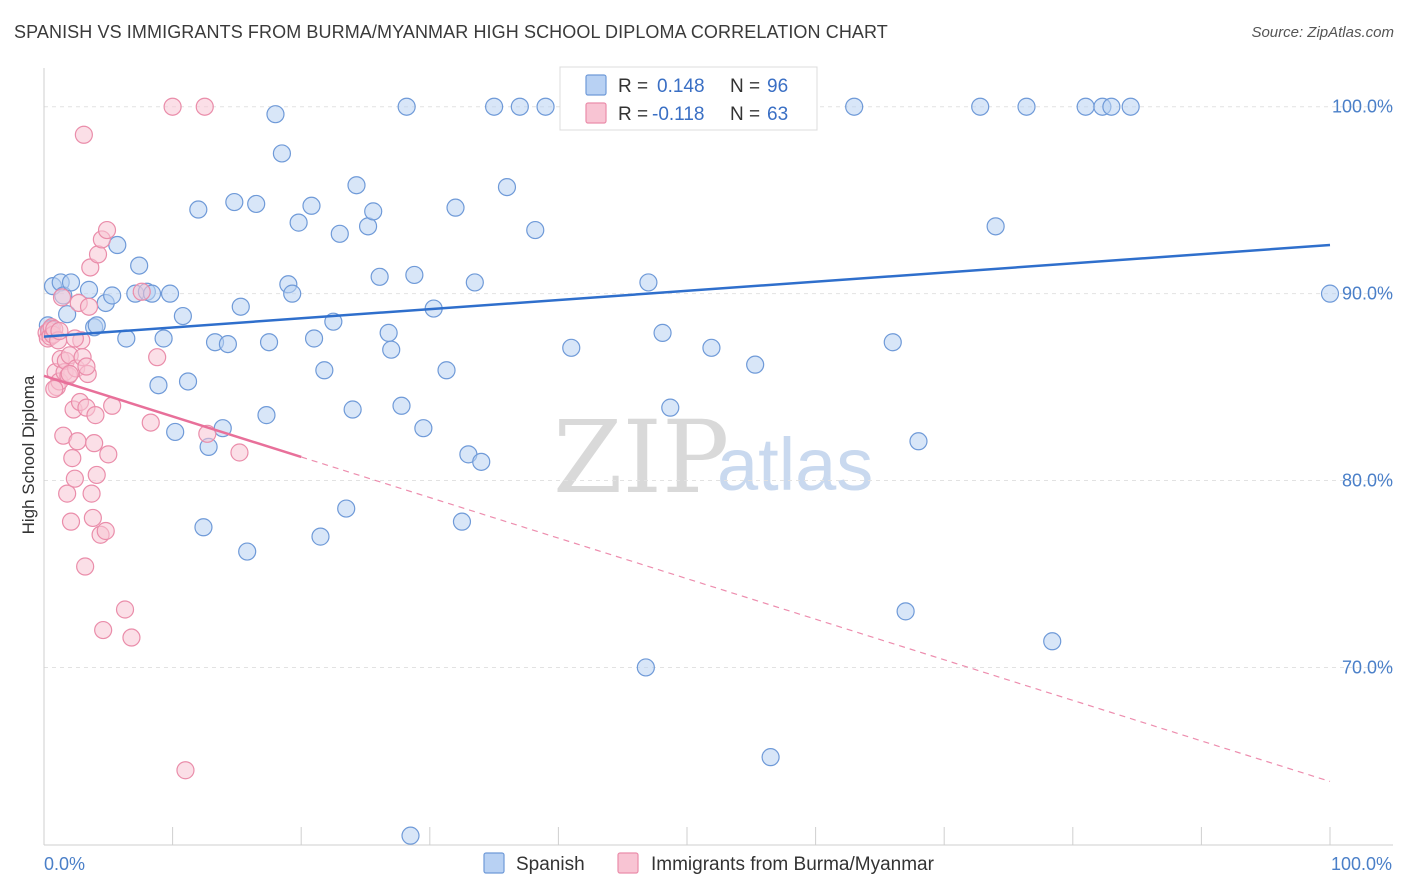 The image size is (1406, 892). What do you see at coordinates (1322, 32) in the screenshot?
I see `source-credit: Source: ZipAtlas.com` at bounding box center [1322, 32].